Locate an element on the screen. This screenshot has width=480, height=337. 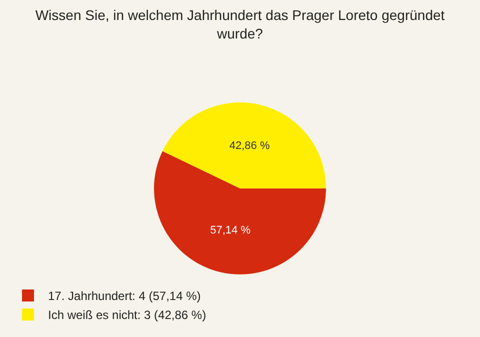
data-label: 57,14 % is located at coordinates (230, 230).